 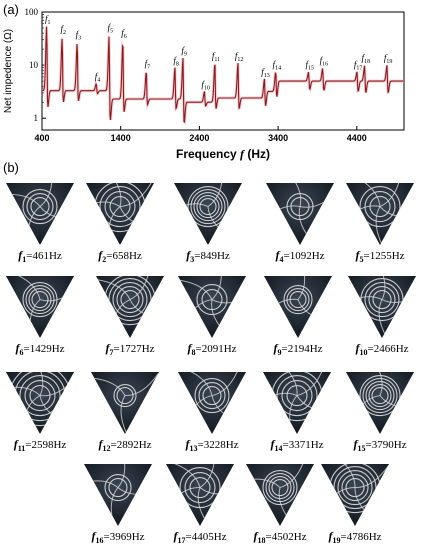 I want to click on mode-frequency-caption: f19=4786Hz, so click(x=355, y=537).